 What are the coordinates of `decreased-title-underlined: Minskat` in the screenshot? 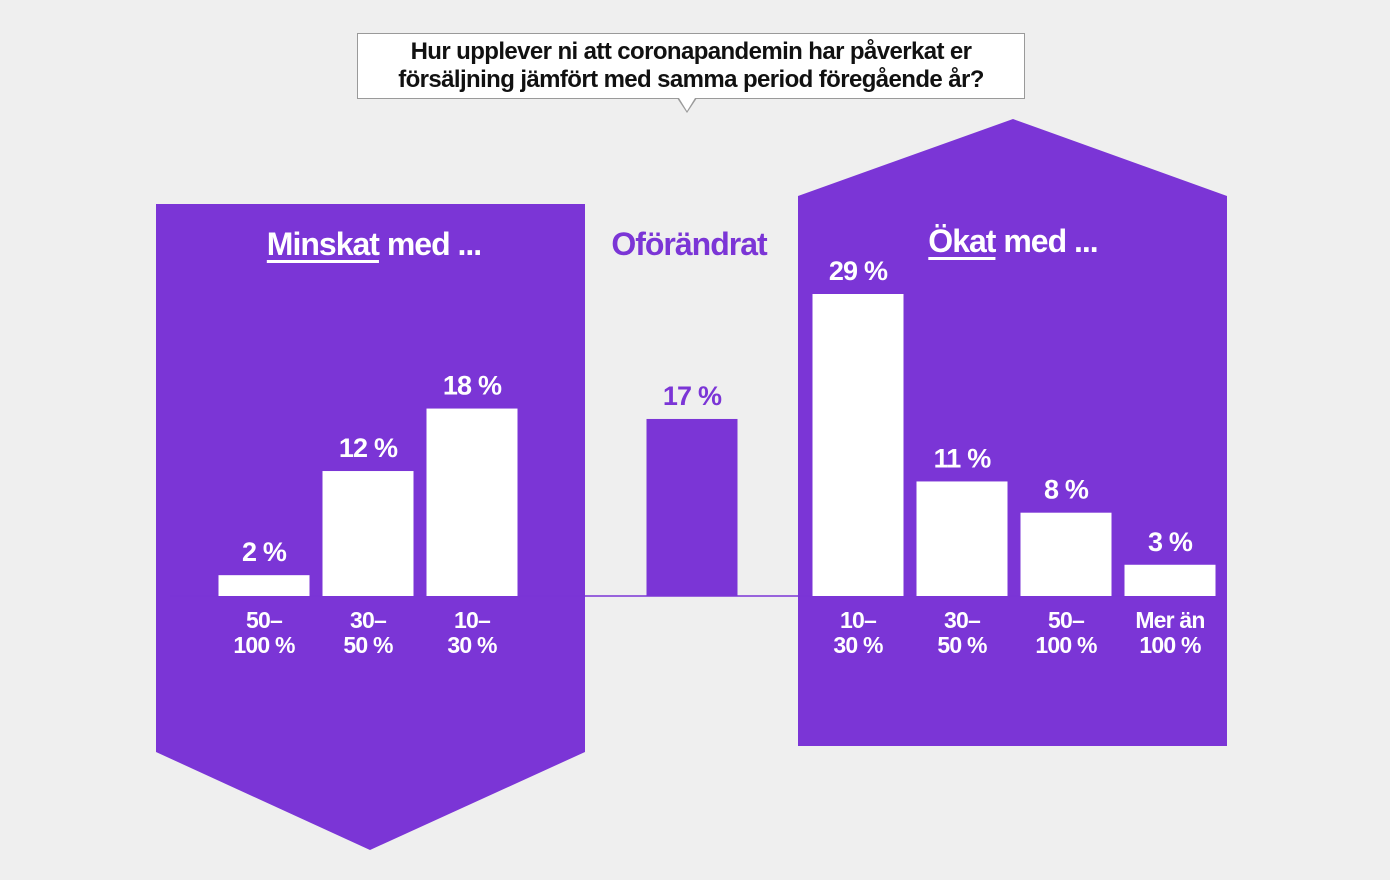 It's located at (323, 244).